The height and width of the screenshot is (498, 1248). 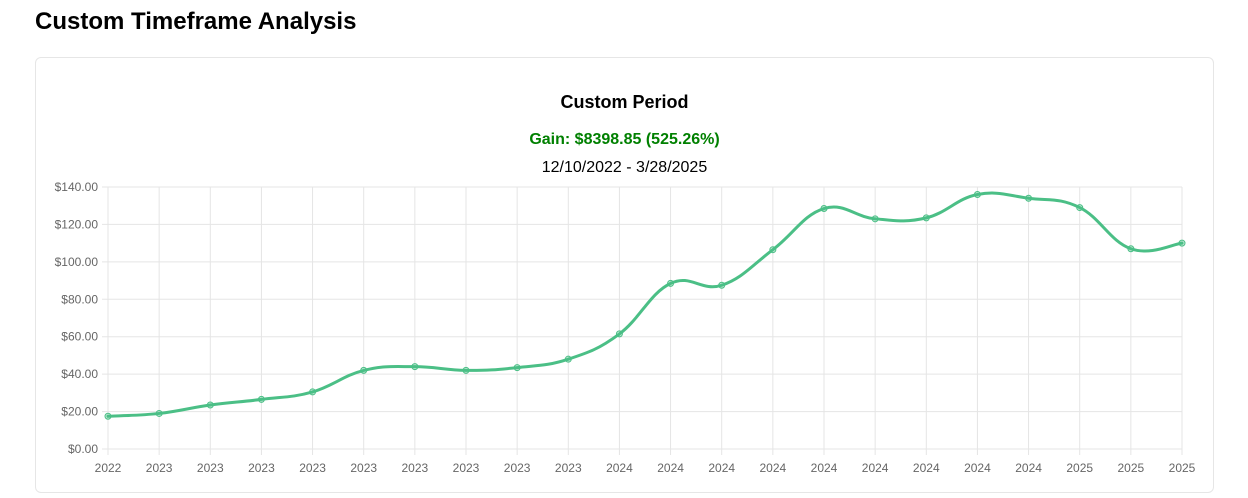 What do you see at coordinates (79, 337) in the screenshot?
I see `y-tick-label: $60.00` at bounding box center [79, 337].